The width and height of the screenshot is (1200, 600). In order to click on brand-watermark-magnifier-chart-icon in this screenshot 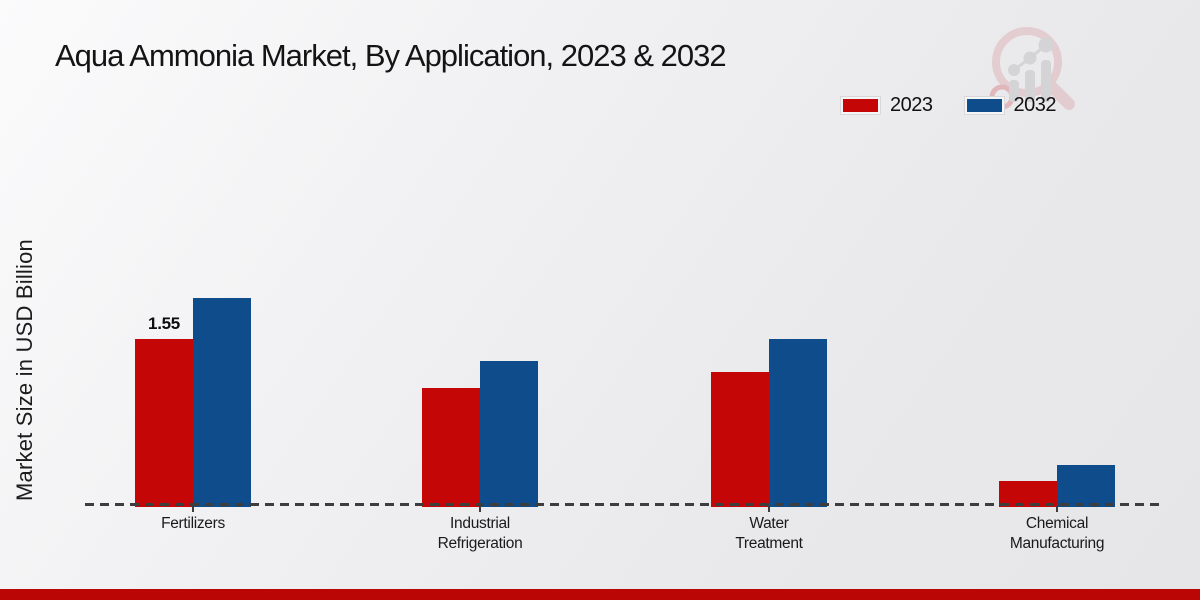, I will do `click(1032, 68)`.